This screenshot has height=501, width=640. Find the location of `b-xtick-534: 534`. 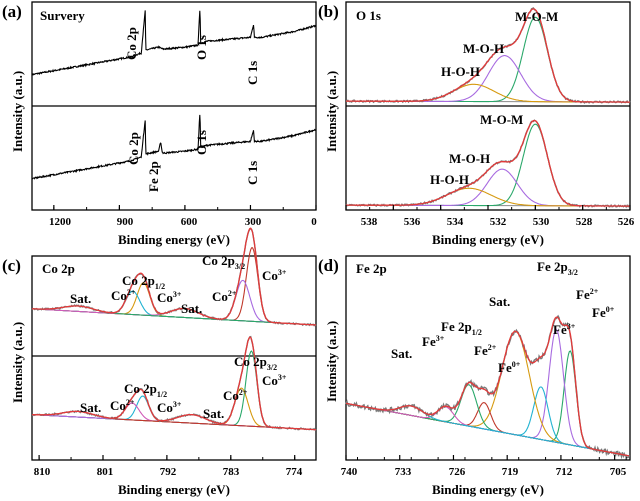

b-xtick-534: 534 is located at coordinates (455, 222).